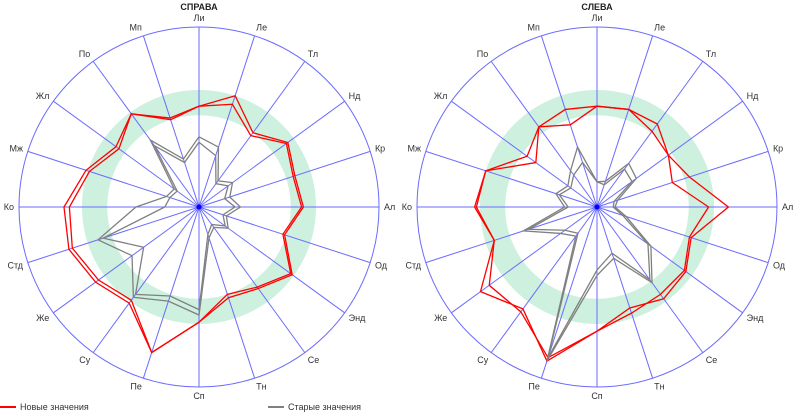 The width and height of the screenshot is (800, 420). What do you see at coordinates (324, 407) in the screenshot?
I see `legend-old-label: Старые значения` at bounding box center [324, 407].